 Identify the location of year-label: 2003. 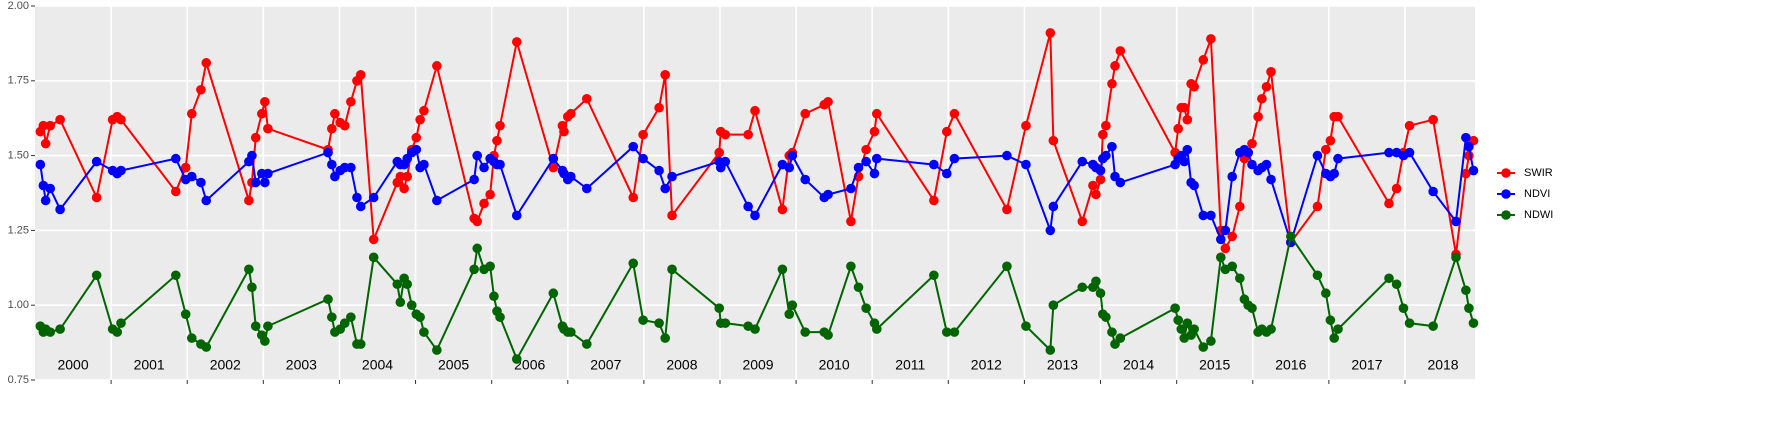
(301, 365).